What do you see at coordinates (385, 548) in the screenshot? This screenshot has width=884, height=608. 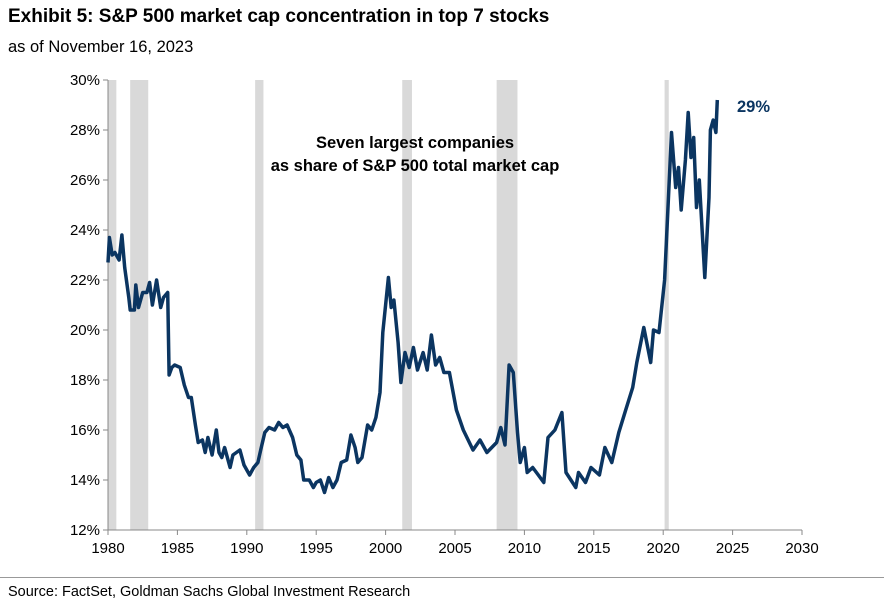 I see `x-tick-label: 2000` at bounding box center [385, 548].